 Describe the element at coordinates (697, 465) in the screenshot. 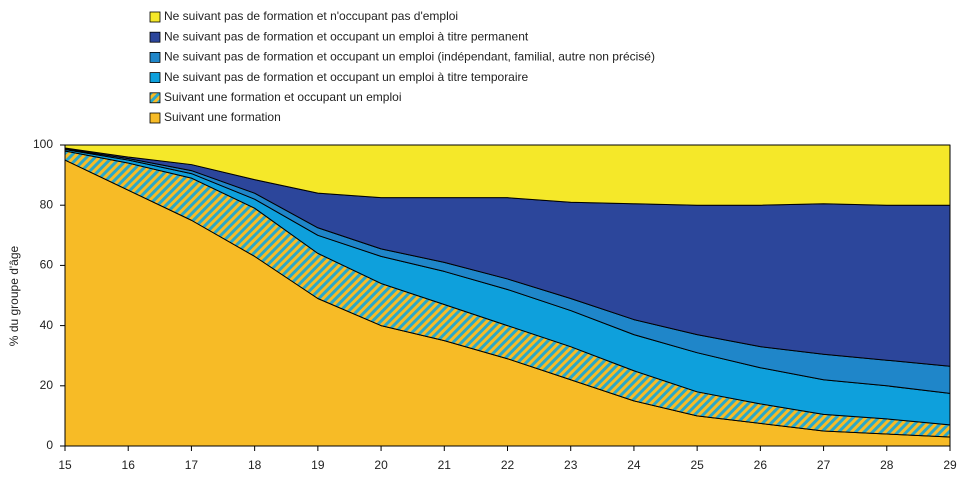

I see `x-tick-label: 25` at that location.